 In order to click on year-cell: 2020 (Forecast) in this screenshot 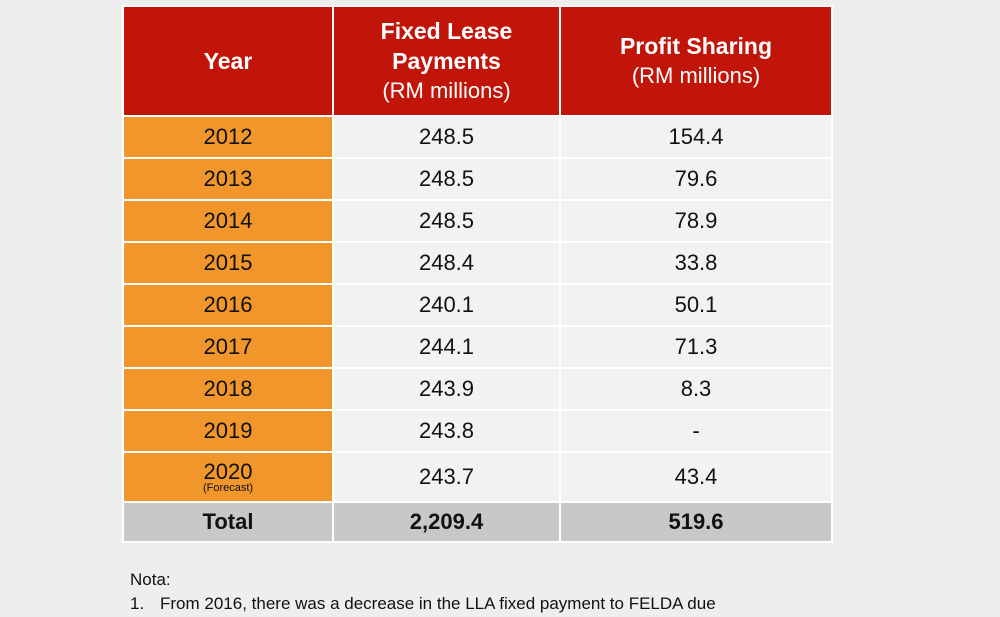, I will do `click(228, 477)`.